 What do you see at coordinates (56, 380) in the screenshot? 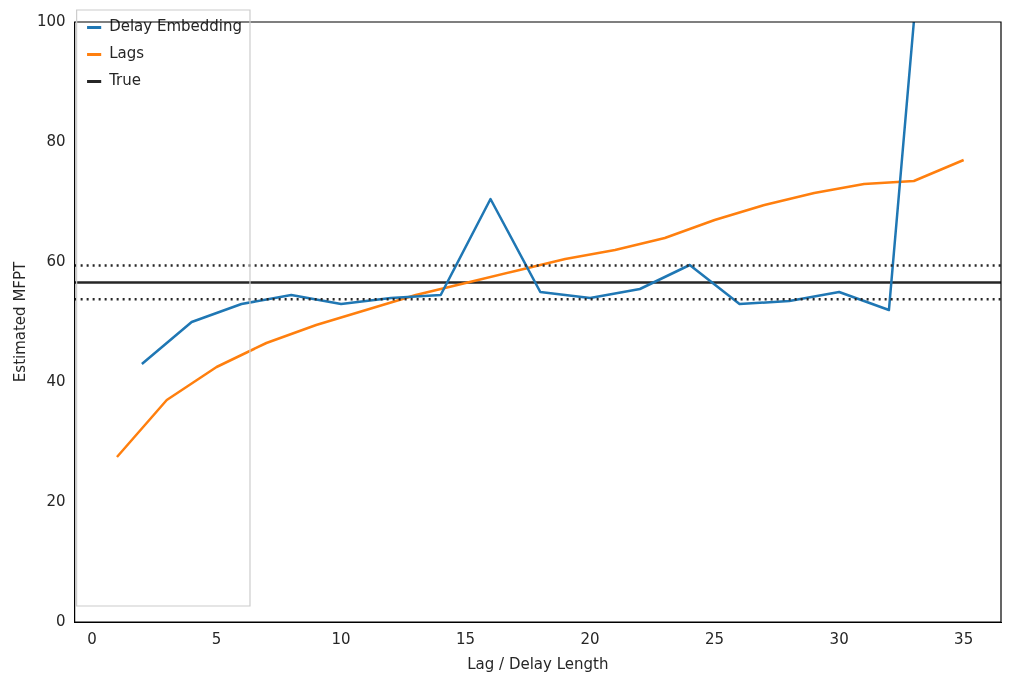
I see `y-tick-label: 40` at bounding box center [56, 380].